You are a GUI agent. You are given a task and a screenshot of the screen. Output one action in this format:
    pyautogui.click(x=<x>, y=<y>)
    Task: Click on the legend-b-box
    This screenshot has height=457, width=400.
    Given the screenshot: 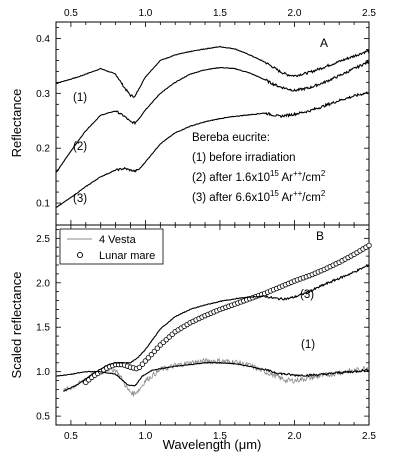 What is the action you would take?
    pyautogui.click(x=111, y=246)
    